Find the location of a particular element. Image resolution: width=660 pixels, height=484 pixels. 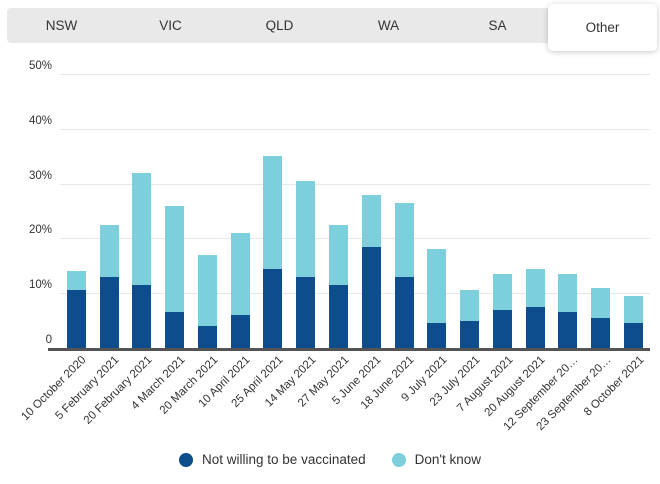

x-tick-label: 5 February 2021 is located at coordinates (87, 388).